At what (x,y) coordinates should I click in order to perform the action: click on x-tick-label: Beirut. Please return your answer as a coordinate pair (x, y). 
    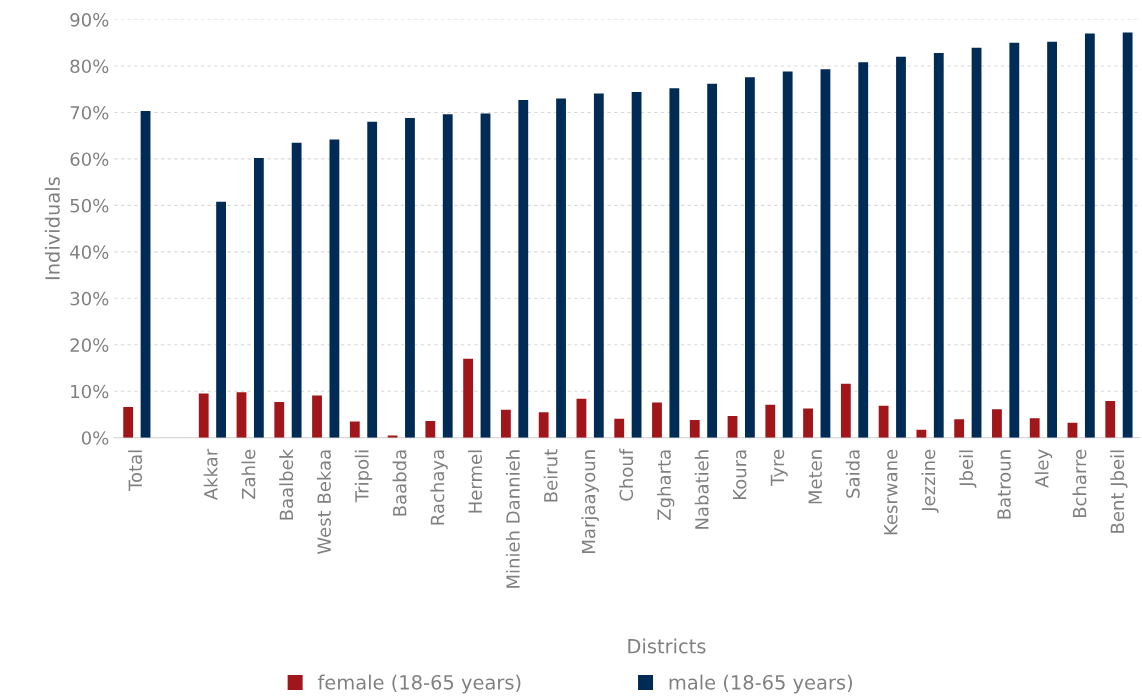
    Looking at the image, I should click on (550, 475).